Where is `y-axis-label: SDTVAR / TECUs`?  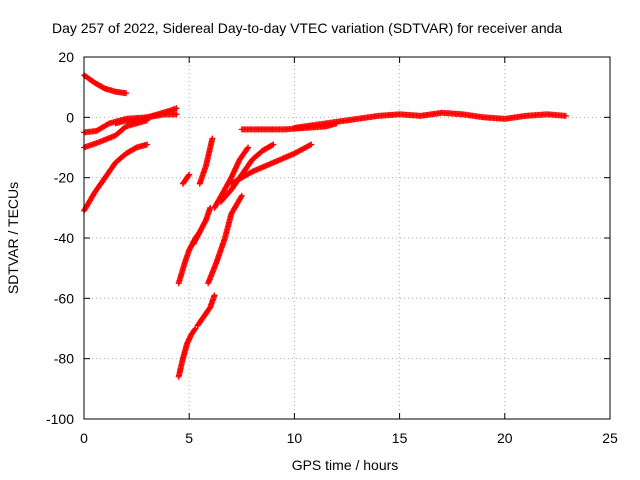
y-axis-label: SDTVAR / TECUs is located at coordinates (13, 238).